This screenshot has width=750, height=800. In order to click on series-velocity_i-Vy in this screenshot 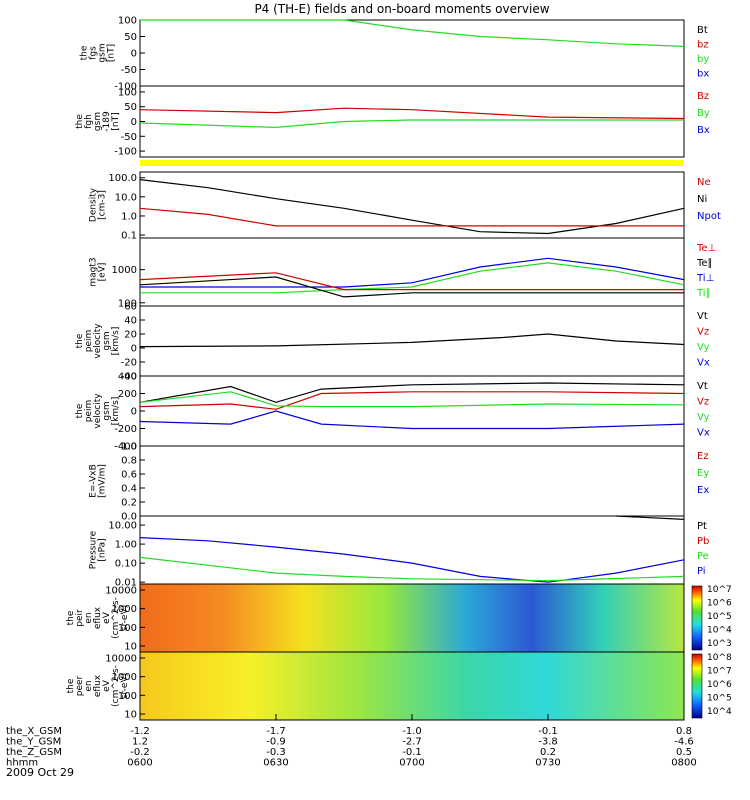, I will do `click(412, 399)`.